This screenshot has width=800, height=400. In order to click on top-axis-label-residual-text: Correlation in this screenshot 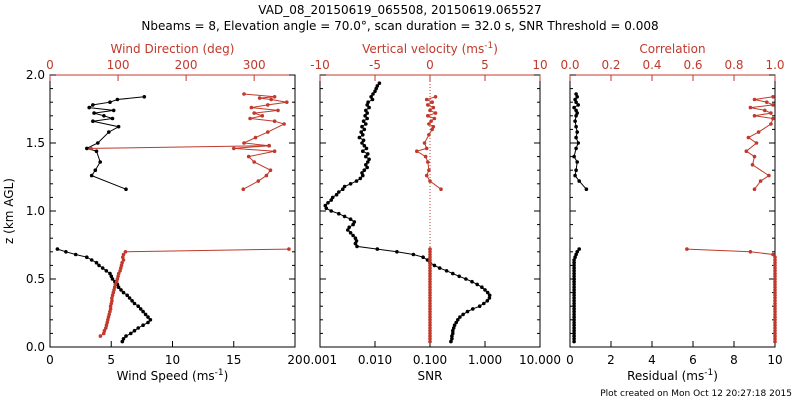, I will do `click(672, 49)`.